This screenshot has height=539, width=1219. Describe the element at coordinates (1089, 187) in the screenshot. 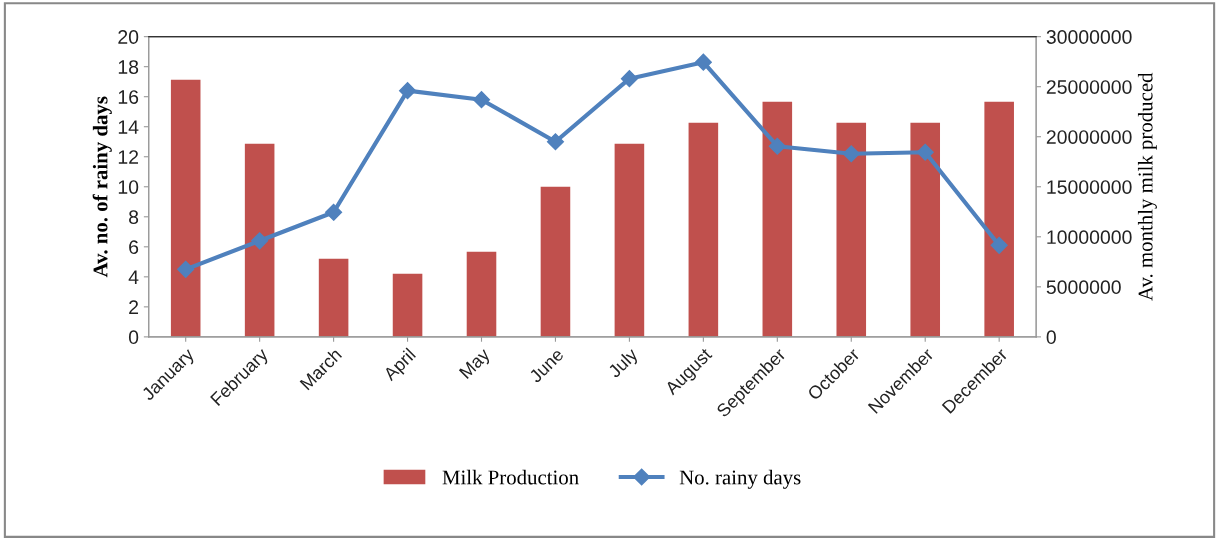

I see `y2-tick-label: 15000000` at that location.